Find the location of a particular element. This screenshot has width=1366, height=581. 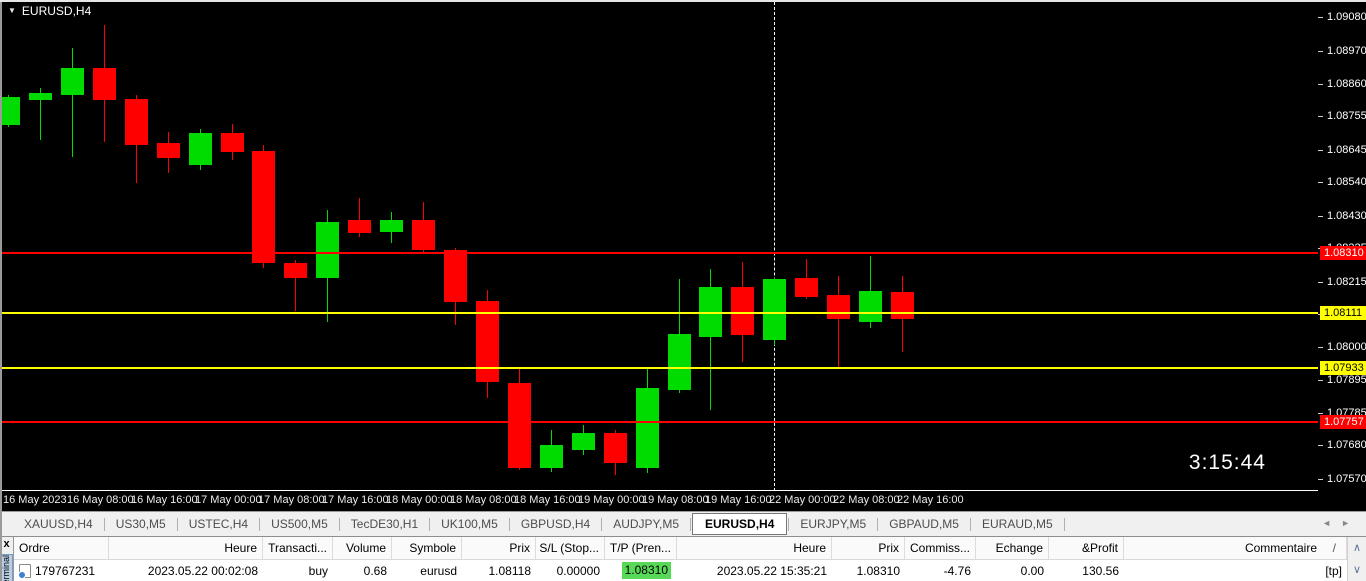

tab-tecde30-h1: TecDE30,H1 is located at coordinates (384, 524).